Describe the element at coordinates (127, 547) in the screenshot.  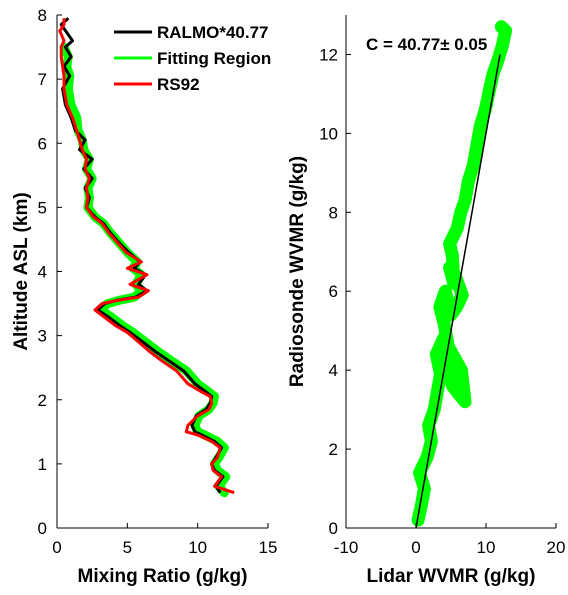
I see `x-tick-label: 5` at that location.